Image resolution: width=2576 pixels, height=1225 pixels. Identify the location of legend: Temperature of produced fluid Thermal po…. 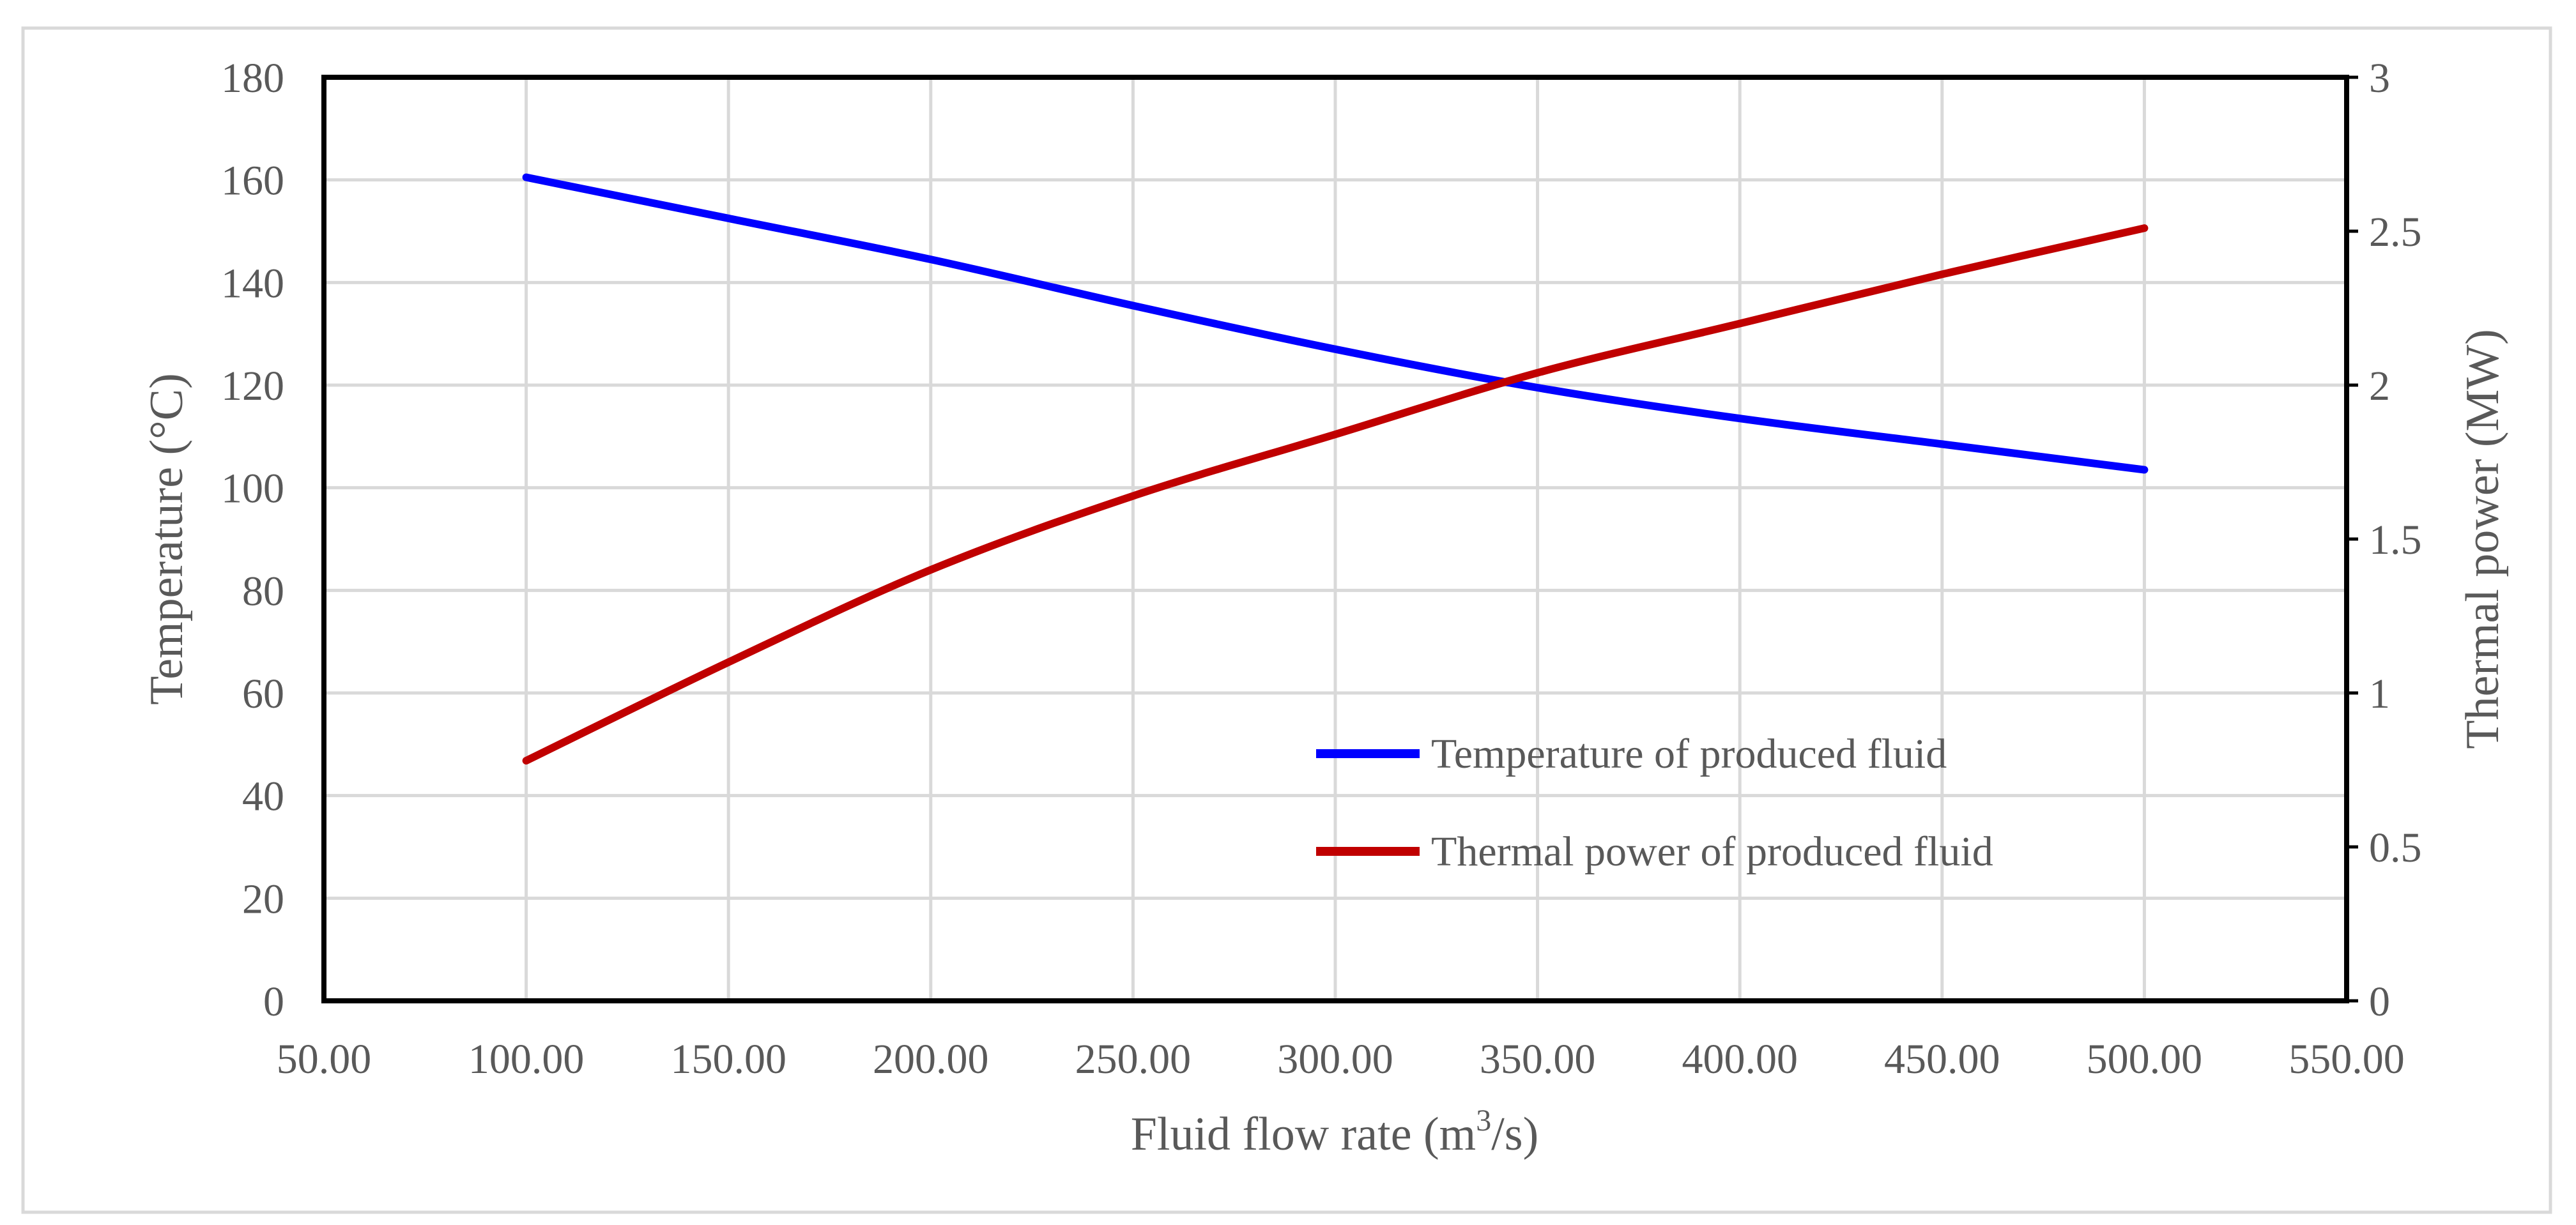
(1654, 803).